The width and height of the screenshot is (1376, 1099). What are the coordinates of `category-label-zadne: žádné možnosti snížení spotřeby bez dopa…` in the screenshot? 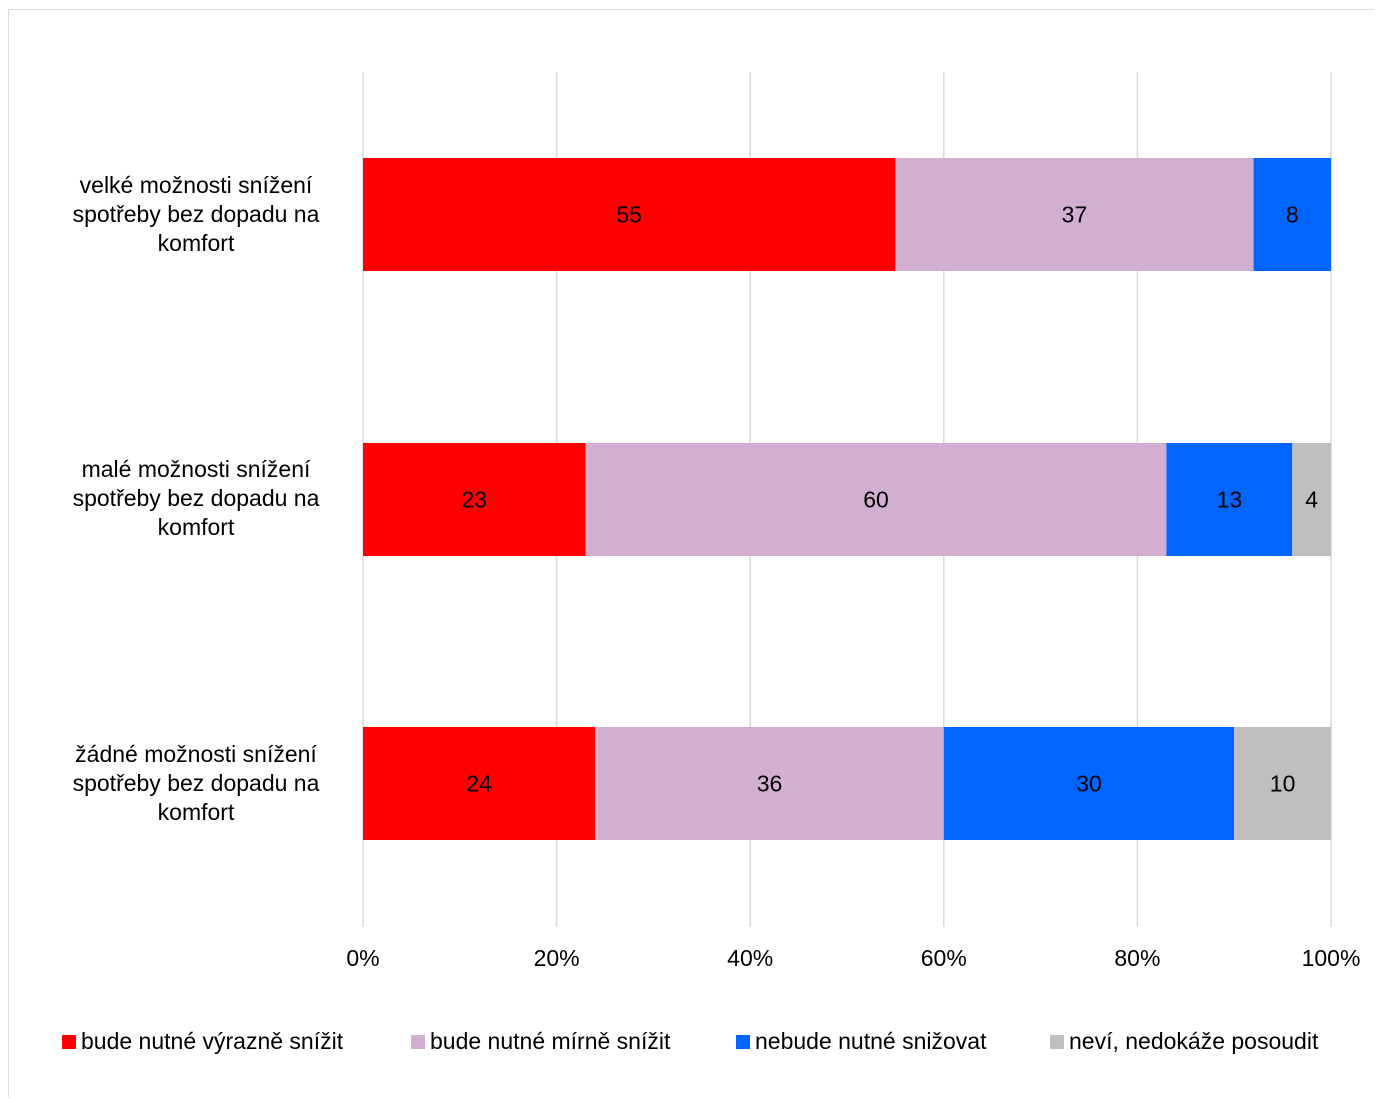 It's located at (196, 783).